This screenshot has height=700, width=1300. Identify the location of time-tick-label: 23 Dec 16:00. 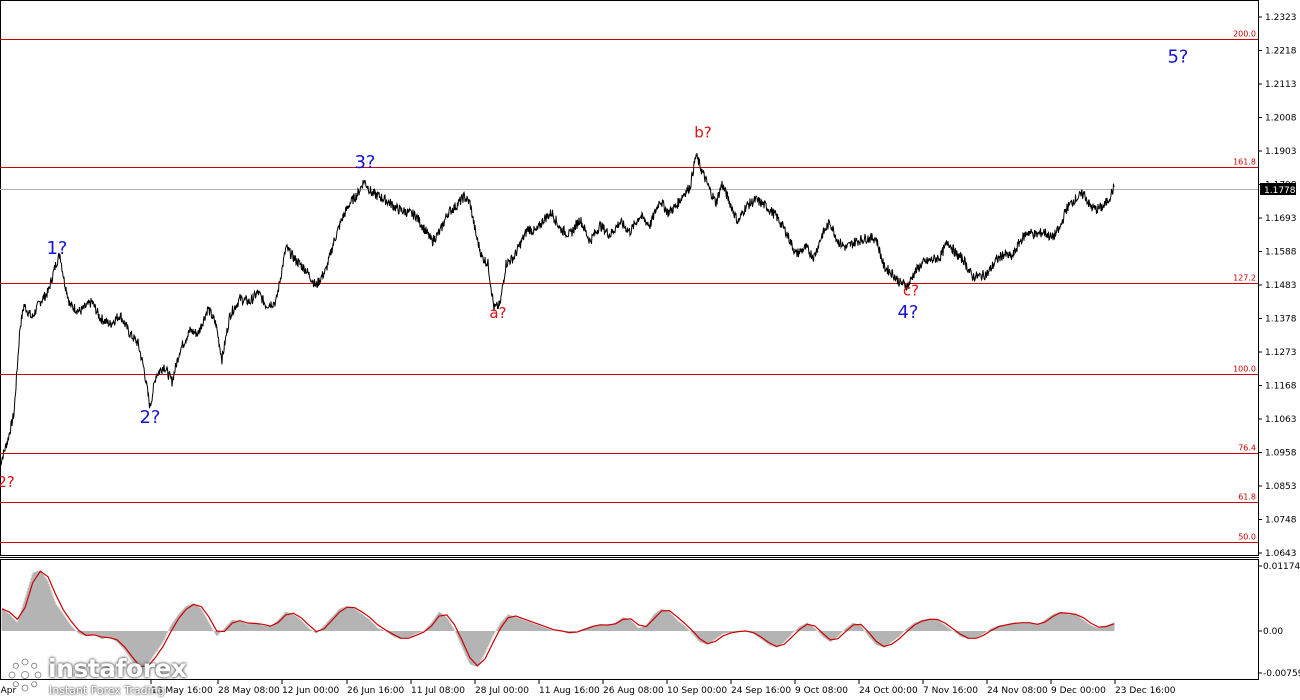
(1145, 691).